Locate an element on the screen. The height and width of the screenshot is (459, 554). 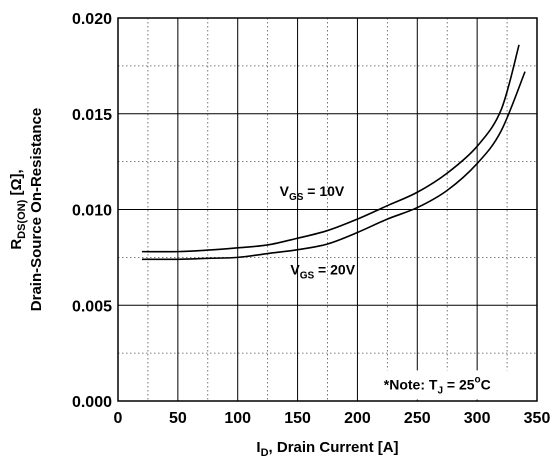
x-tick-label: 300 is located at coordinates (477, 418).